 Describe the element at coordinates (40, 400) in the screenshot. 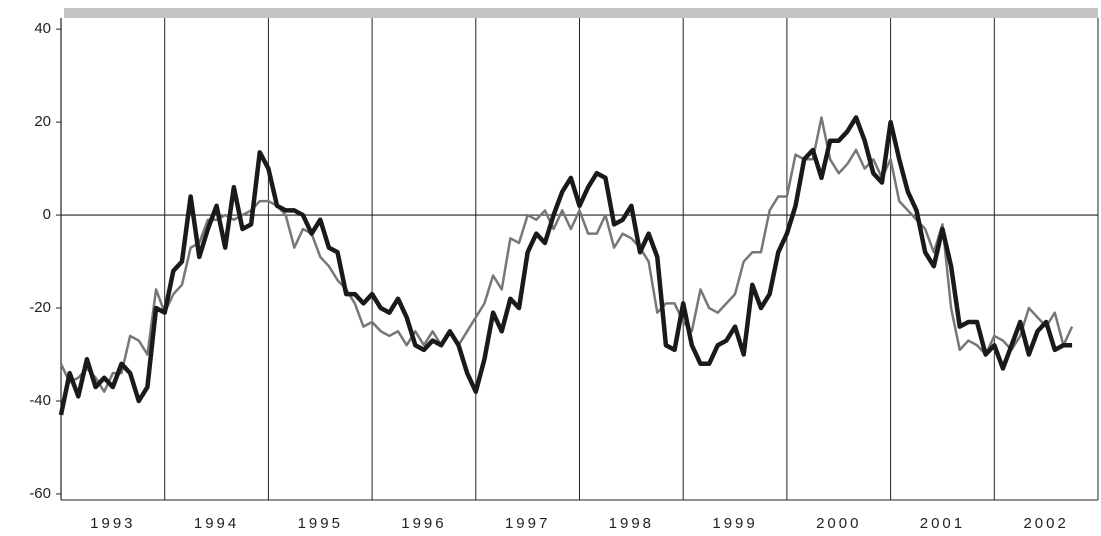

I see `y-tick-label: -40` at that location.